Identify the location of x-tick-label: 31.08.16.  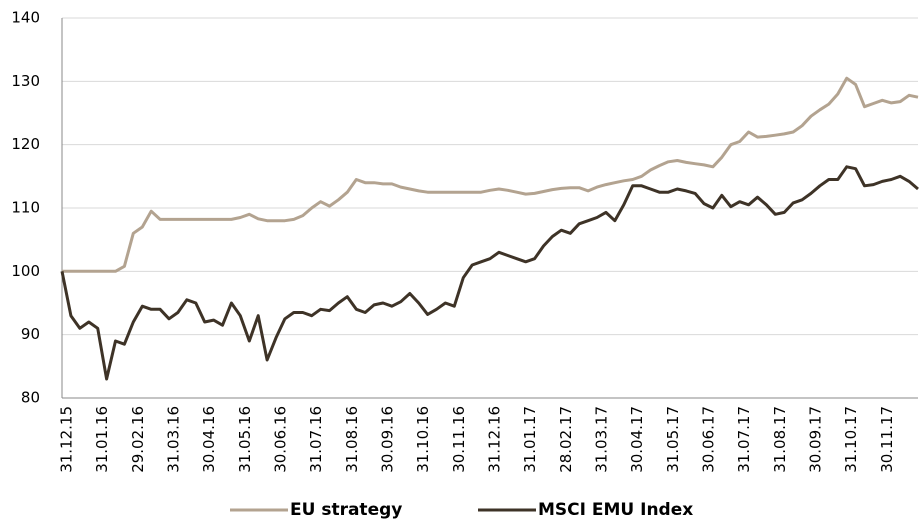
(352, 439).